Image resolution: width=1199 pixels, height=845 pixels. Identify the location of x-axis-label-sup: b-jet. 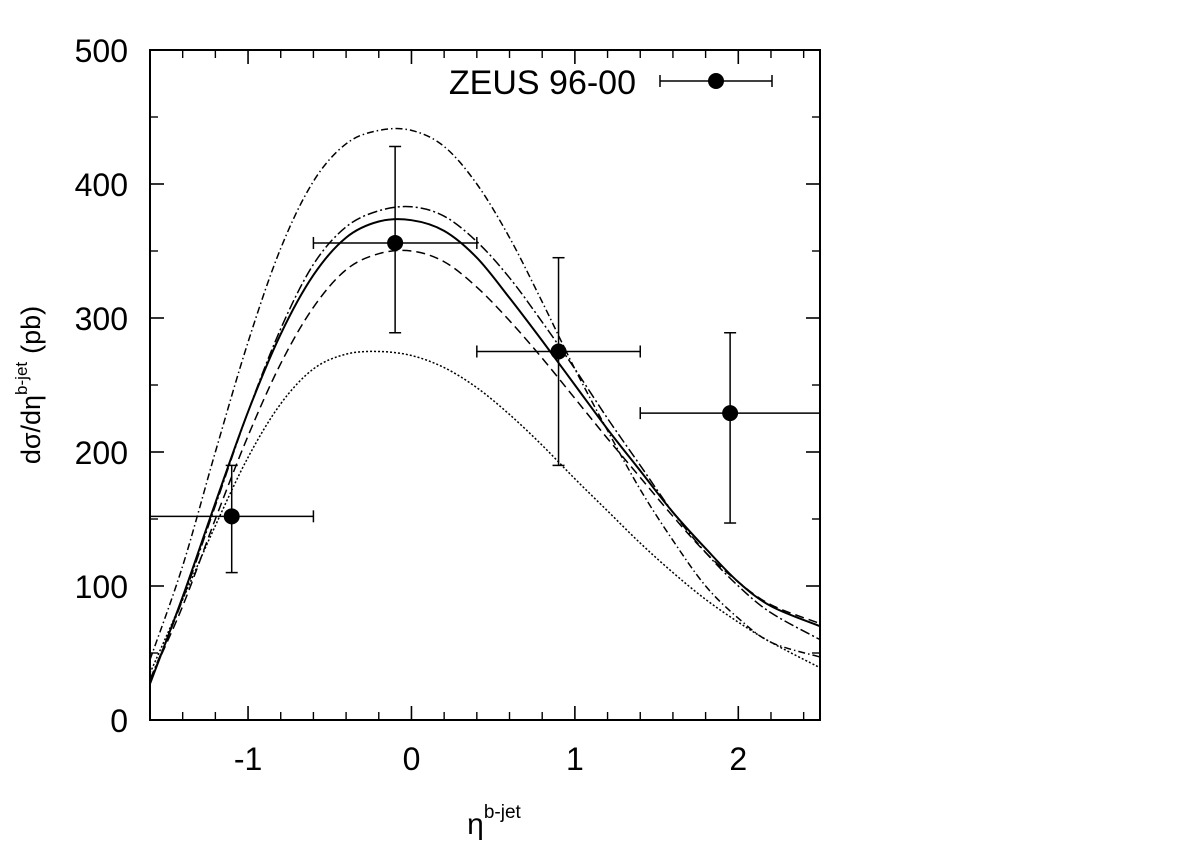
(503, 812).